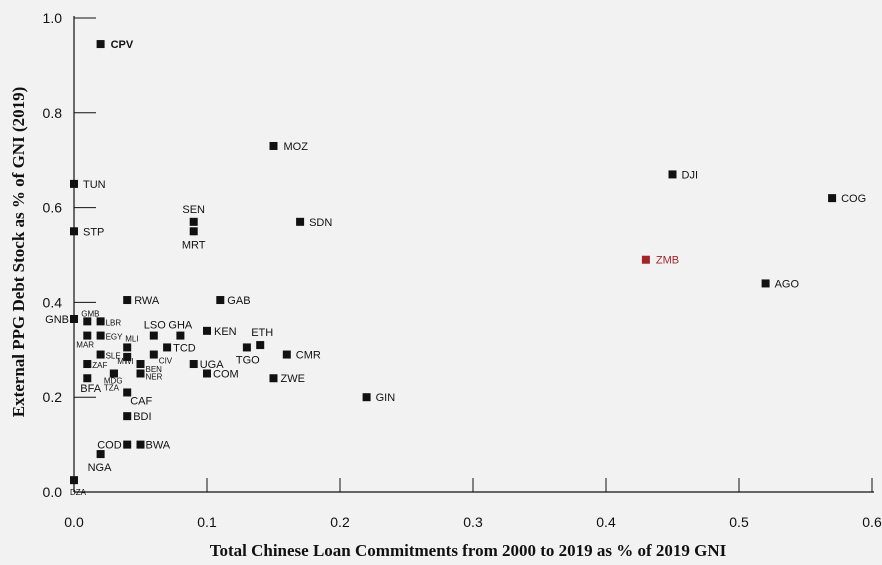  I want to click on x-tick-label: 0.5, so click(739, 522).